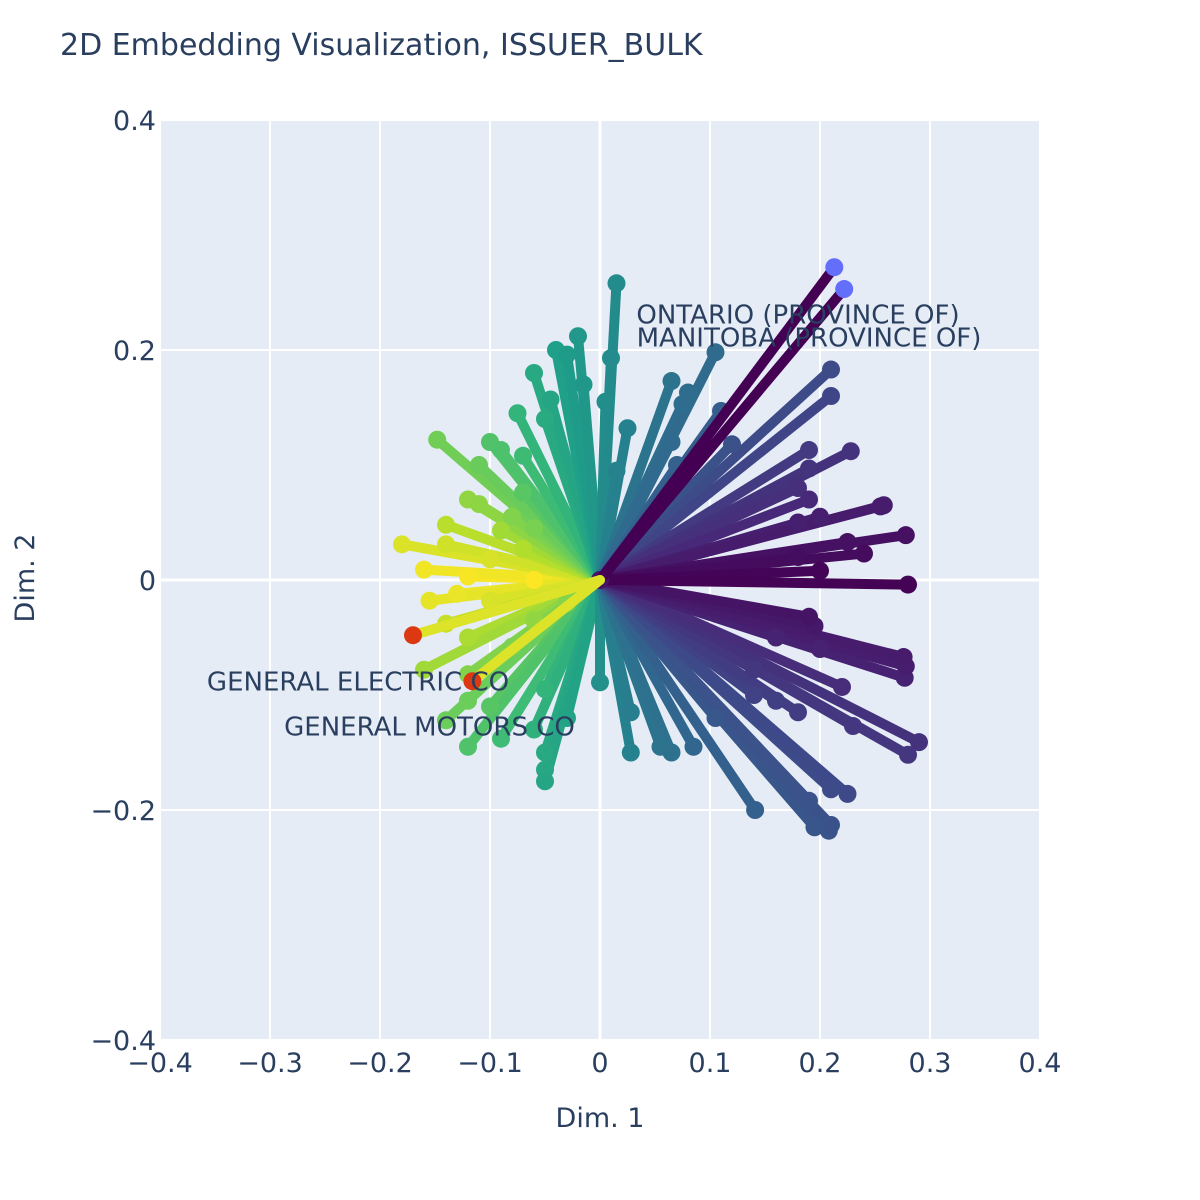  Describe the element at coordinates (797, 316) in the screenshot. I see `annotation-label-0: ONTARIO (PROVINCE OF)` at that location.